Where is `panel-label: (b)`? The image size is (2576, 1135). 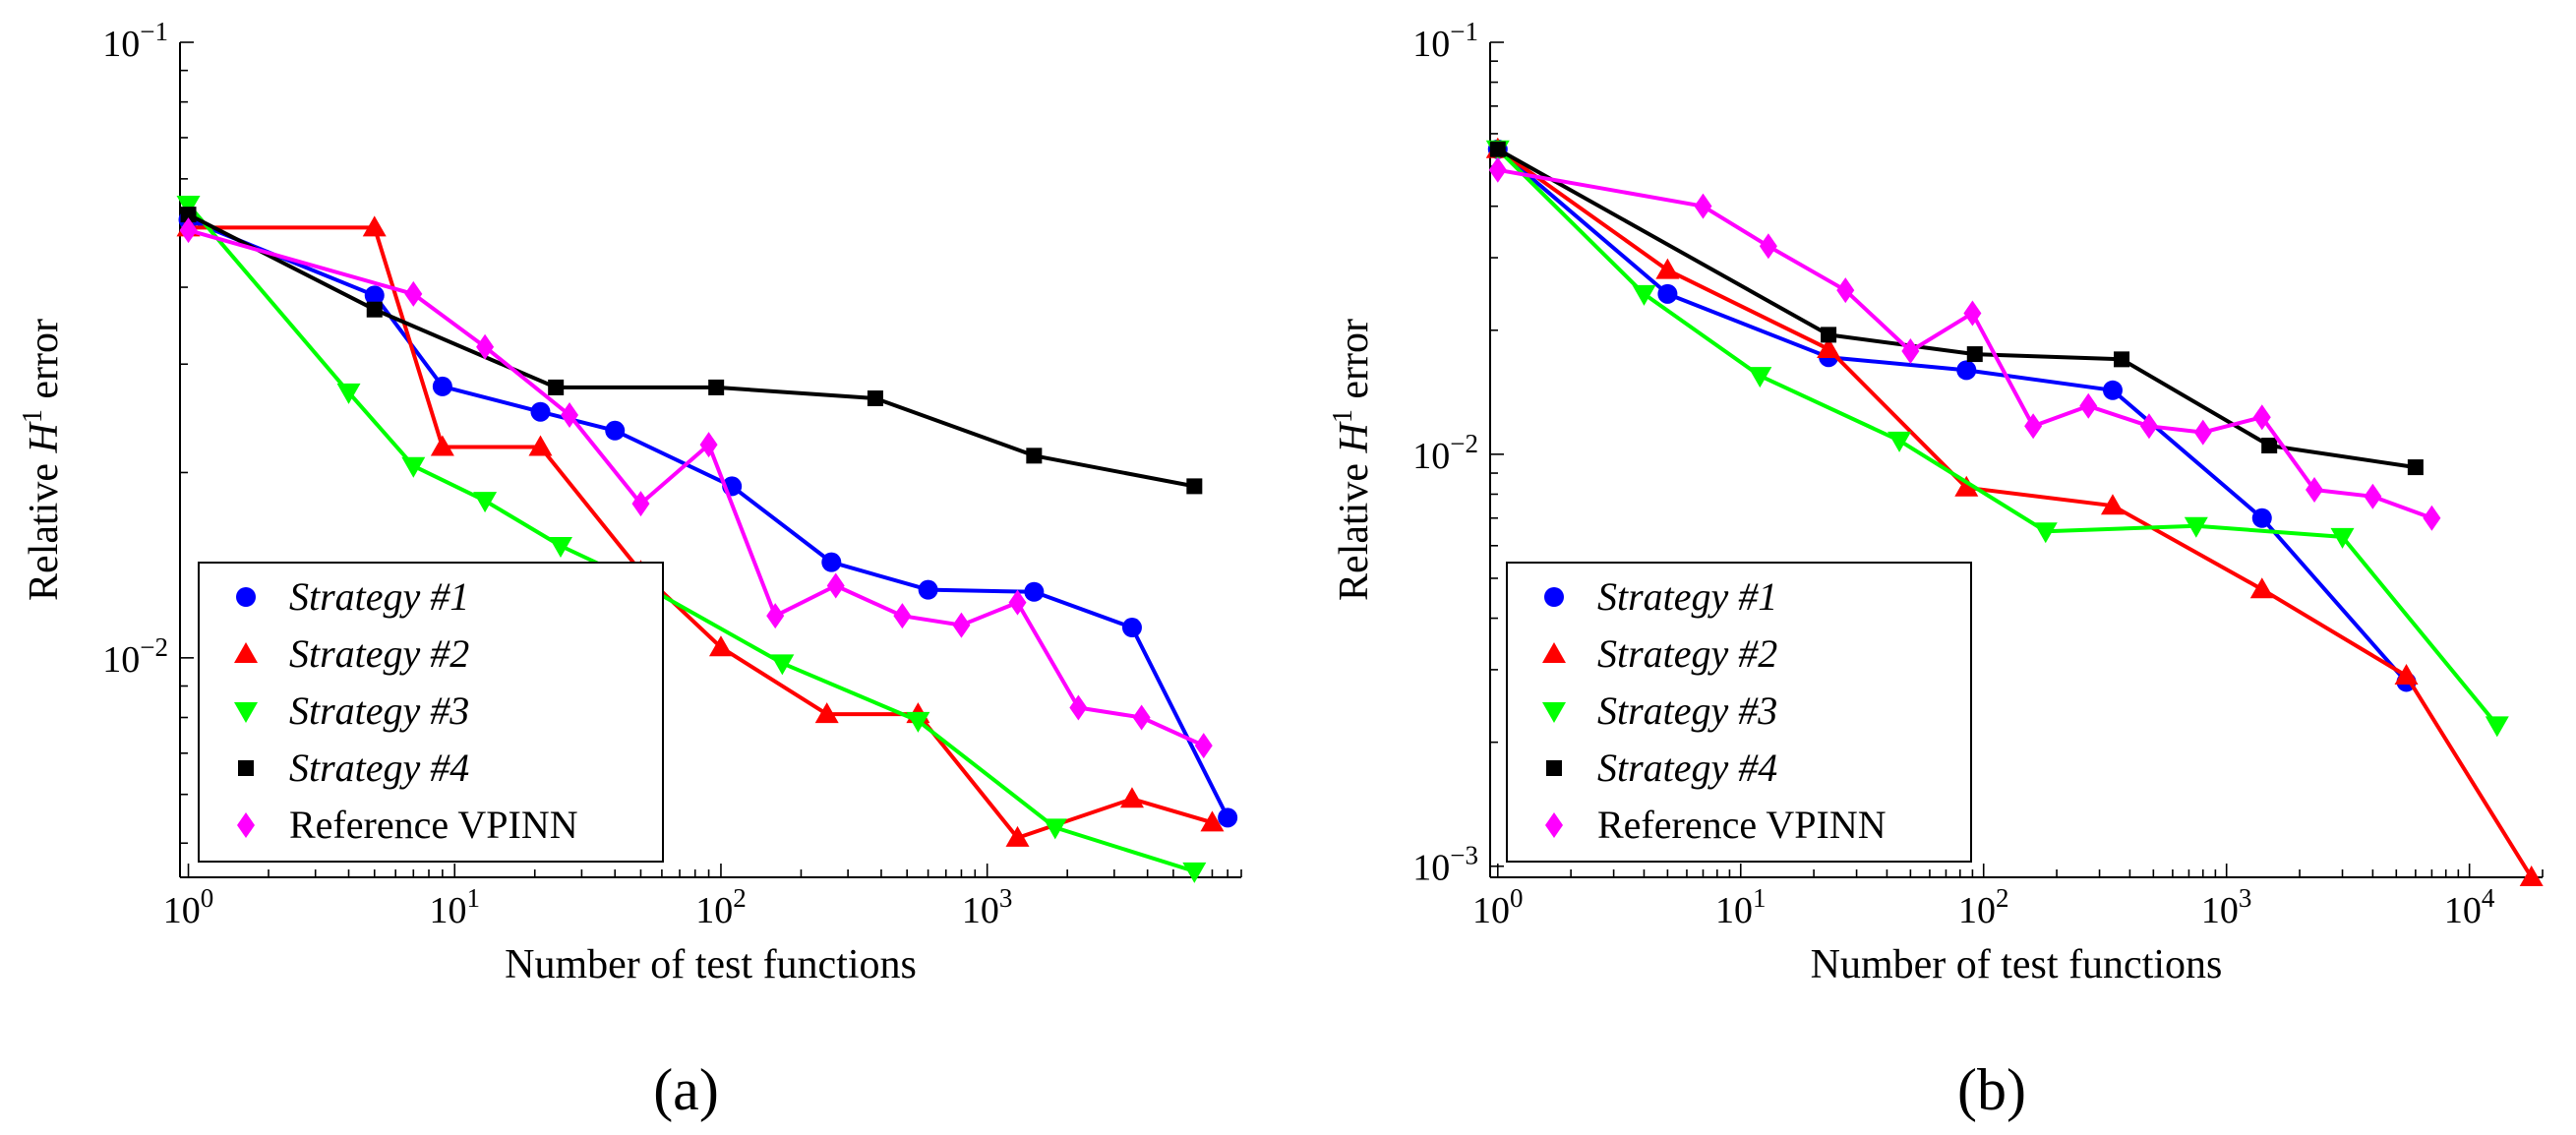
panel-label: (b) is located at coordinates (1991, 1089).